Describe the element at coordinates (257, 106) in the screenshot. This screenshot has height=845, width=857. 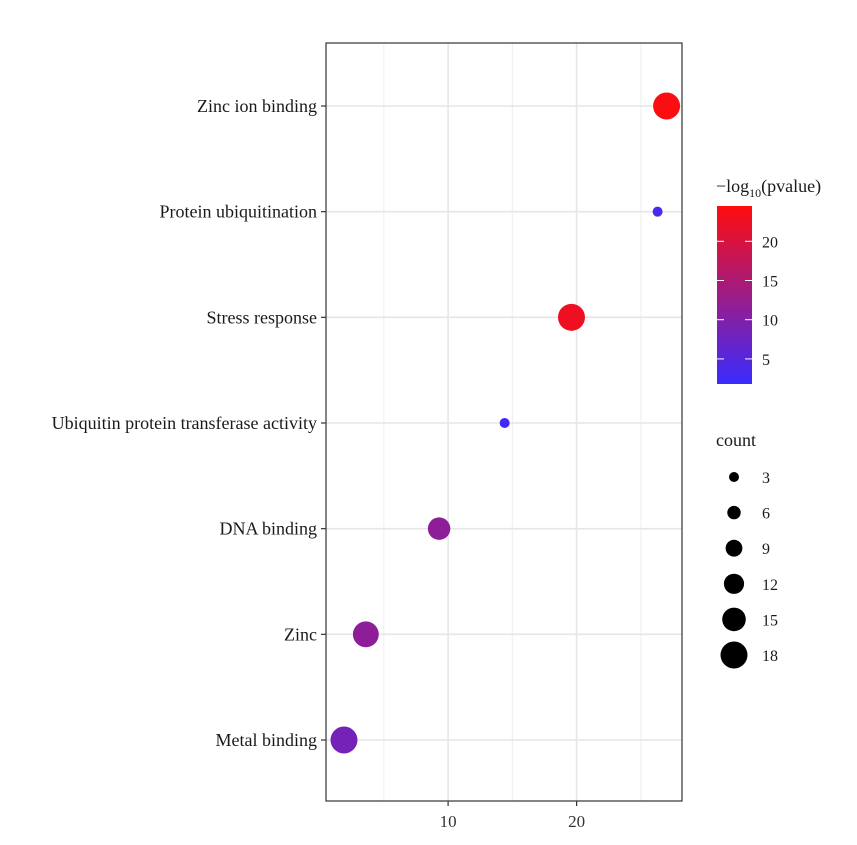
I see `category-label: Zinc ion binding` at that location.